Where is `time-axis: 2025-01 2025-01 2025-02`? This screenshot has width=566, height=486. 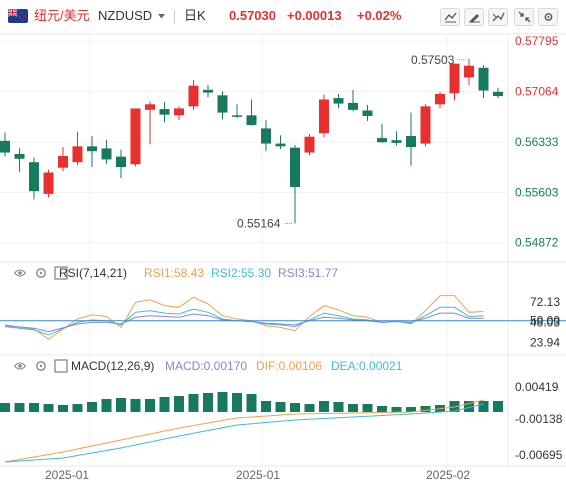 time-axis: 2025-01 2025-01 2025-02 is located at coordinates (257, 475).